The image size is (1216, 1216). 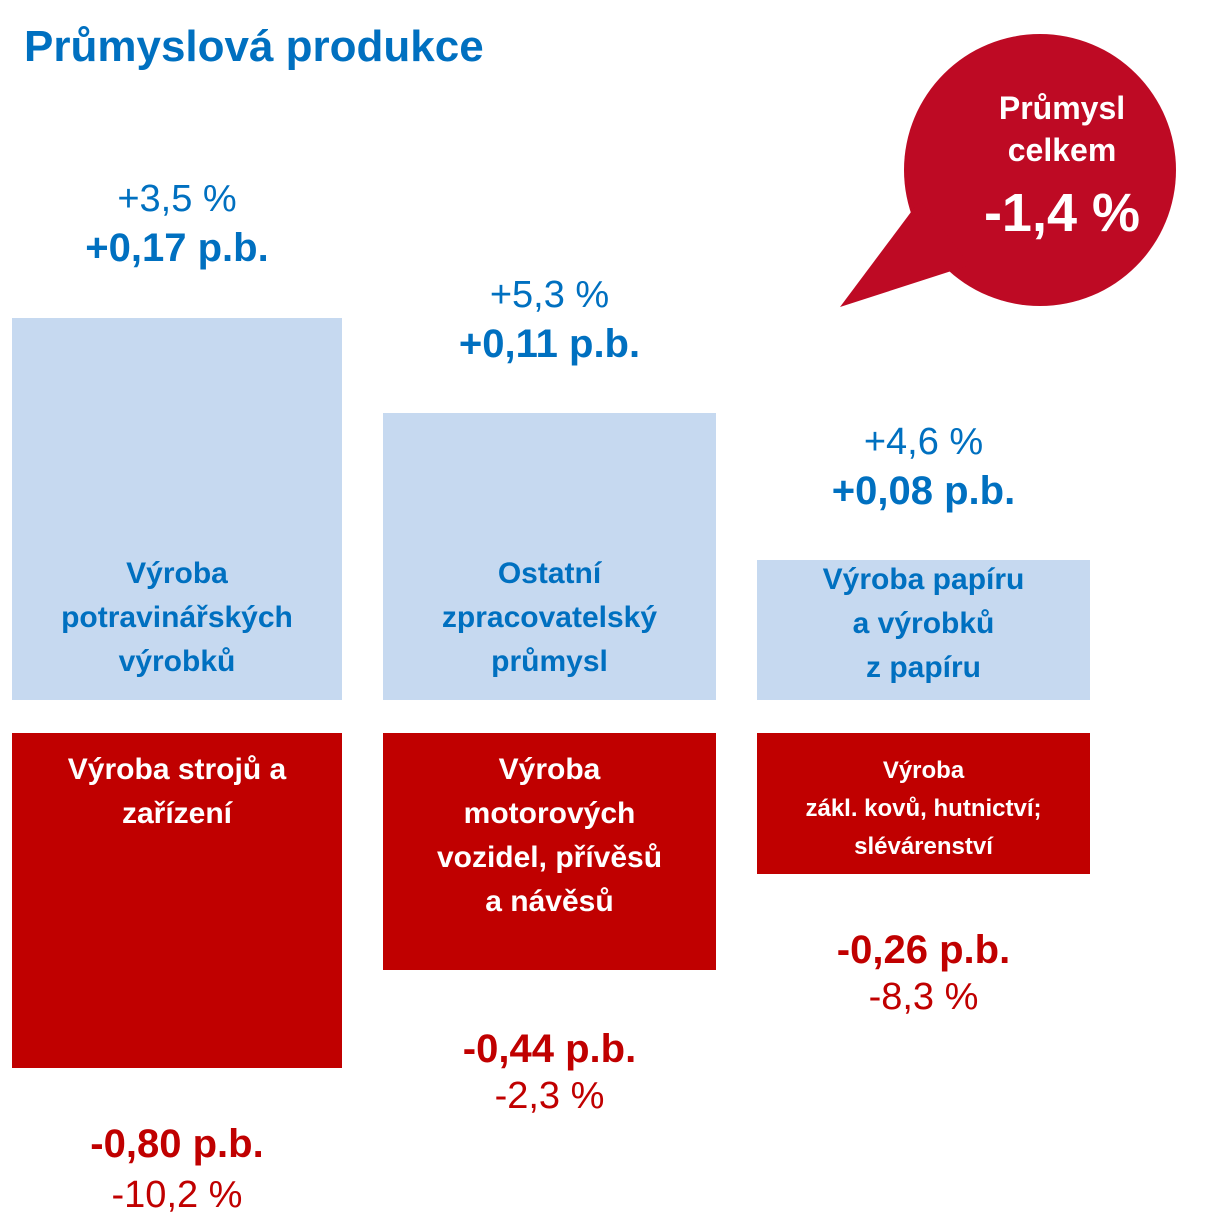 What do you see at coordinates (177, 661) in the screenshot?
I see `label-line: výrobků` at bounding box center [177, 661].